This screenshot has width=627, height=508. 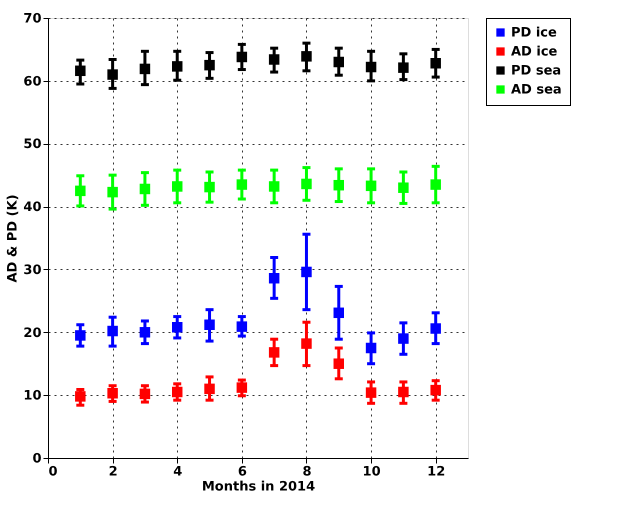 I want to click on legend-label: AD sea, so click(x=536, y=90).